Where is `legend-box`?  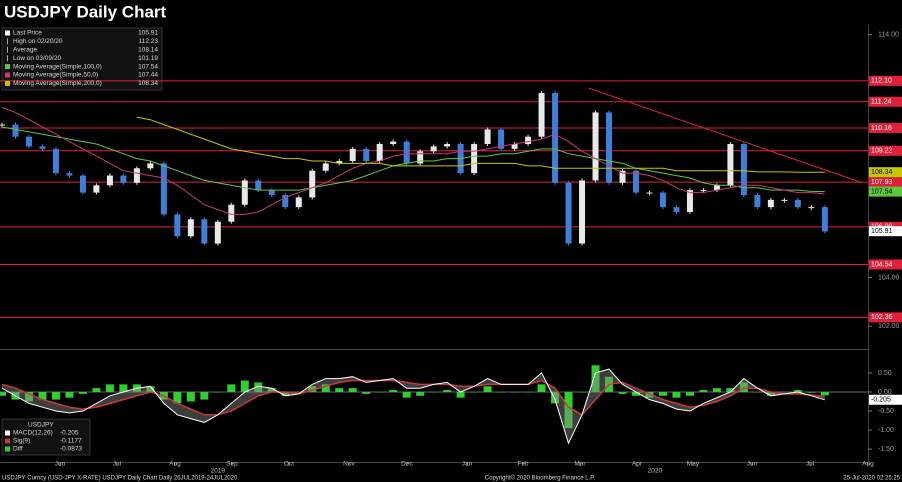
legend-box is located at coordinates (82, 59).